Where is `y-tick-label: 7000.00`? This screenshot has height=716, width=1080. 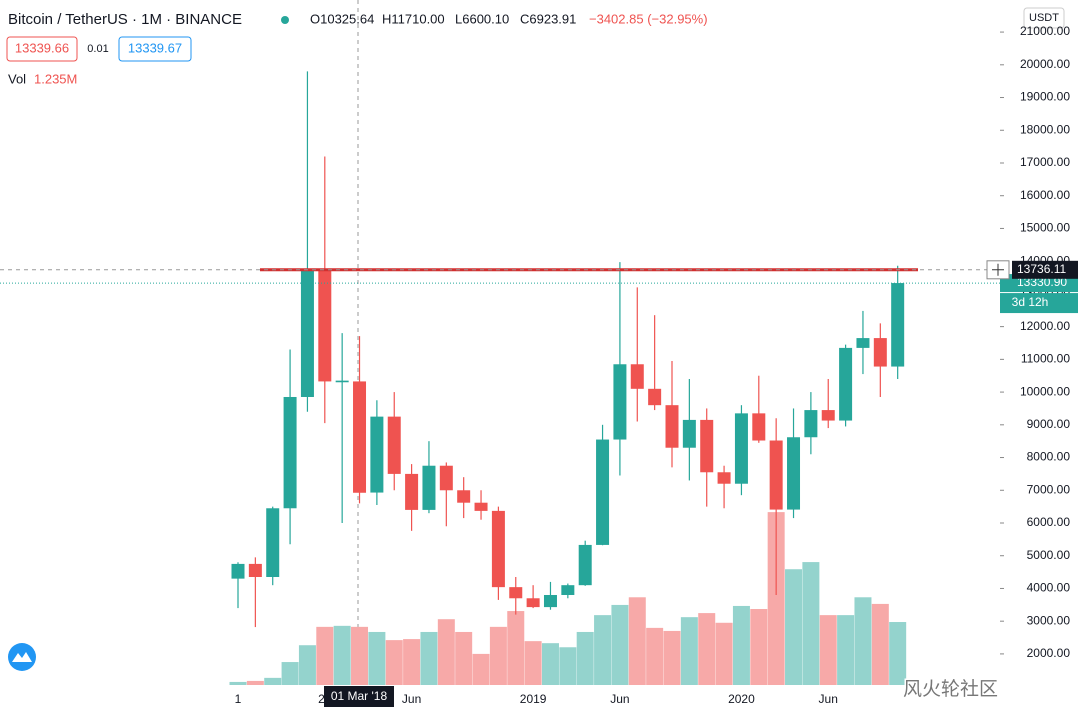
y-tick-label: 7000.00 is located at coordinates (1049, 489).